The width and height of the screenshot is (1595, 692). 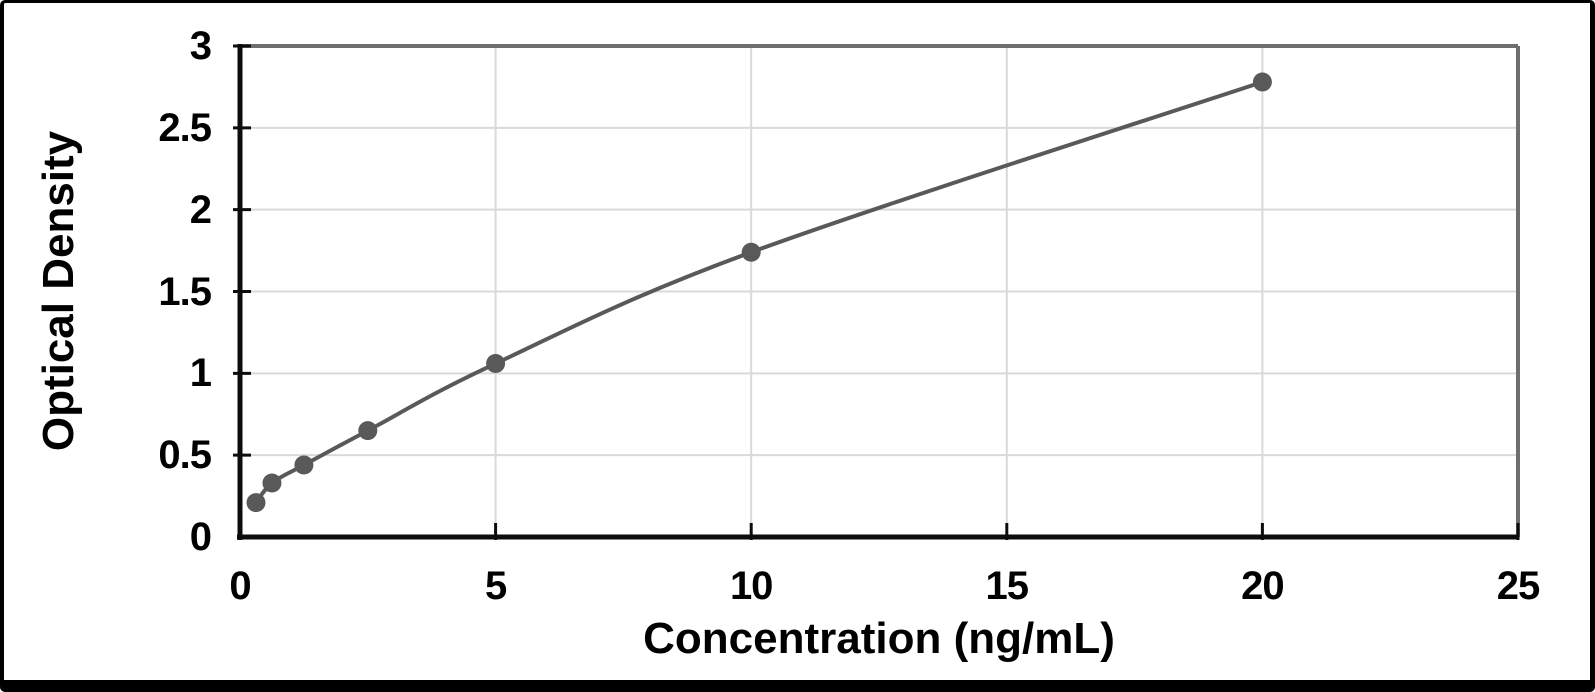 I want to click on y-tick-label-1.5: 1.5, so click(x=185, y=291).